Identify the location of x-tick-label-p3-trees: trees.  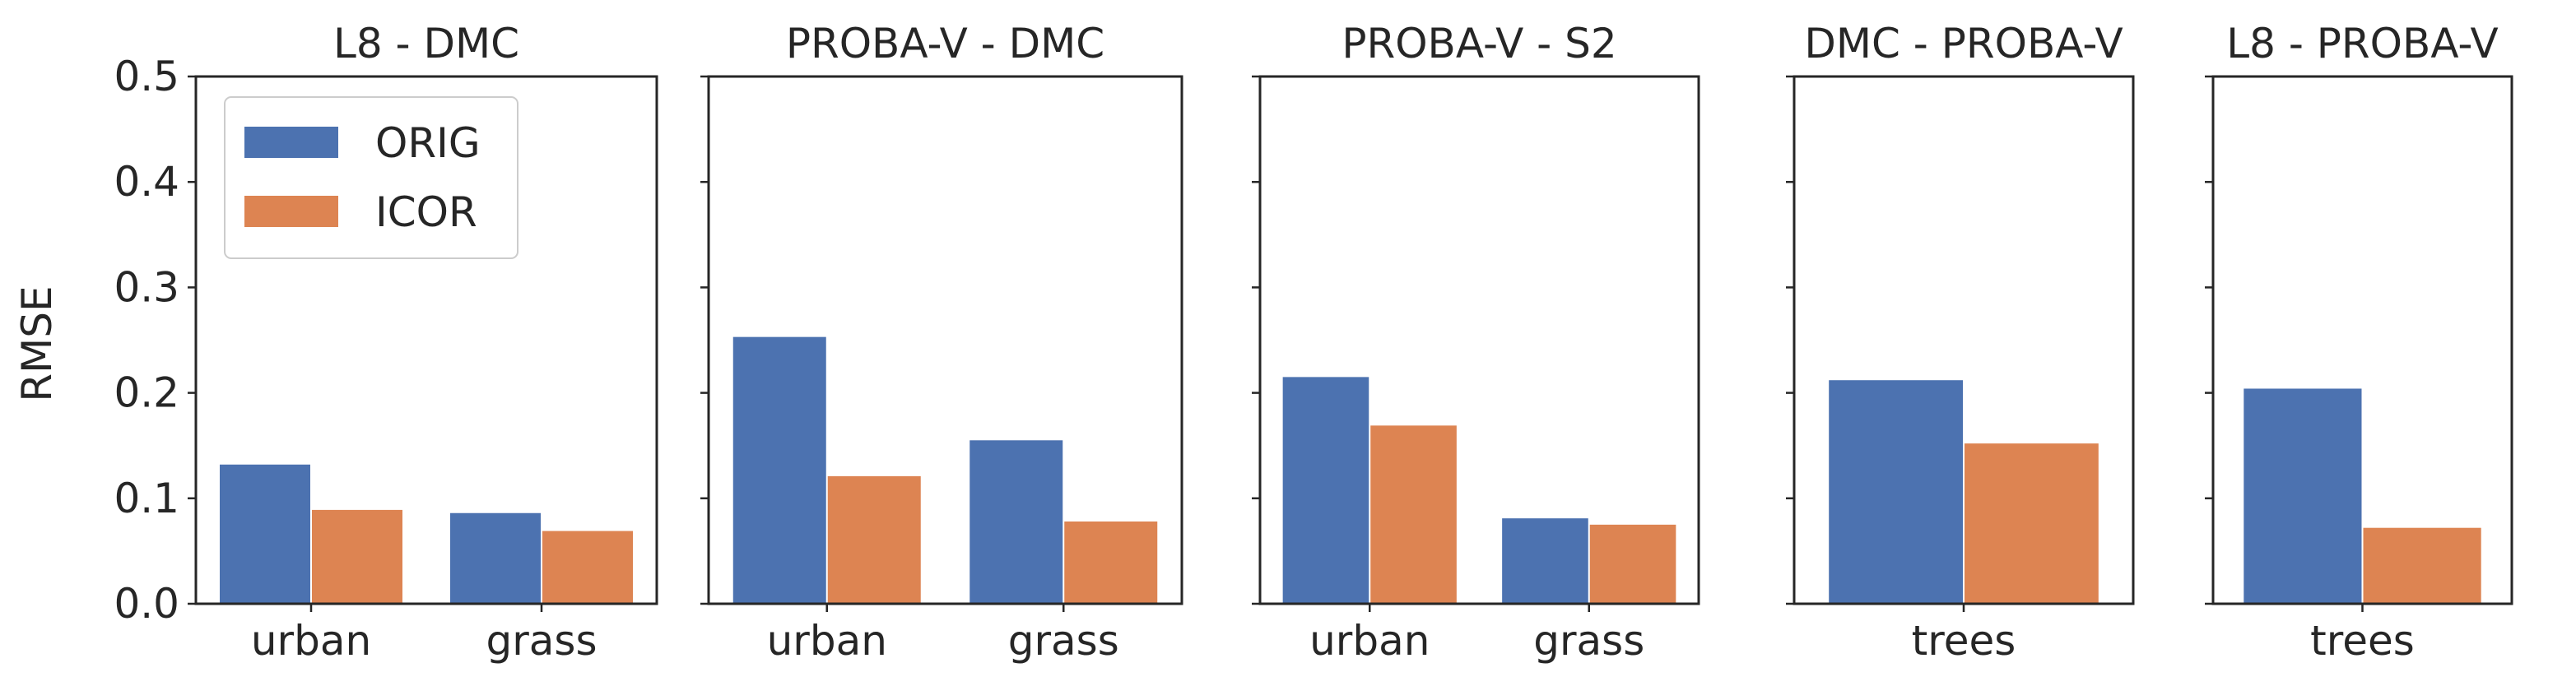
(1964, 641).